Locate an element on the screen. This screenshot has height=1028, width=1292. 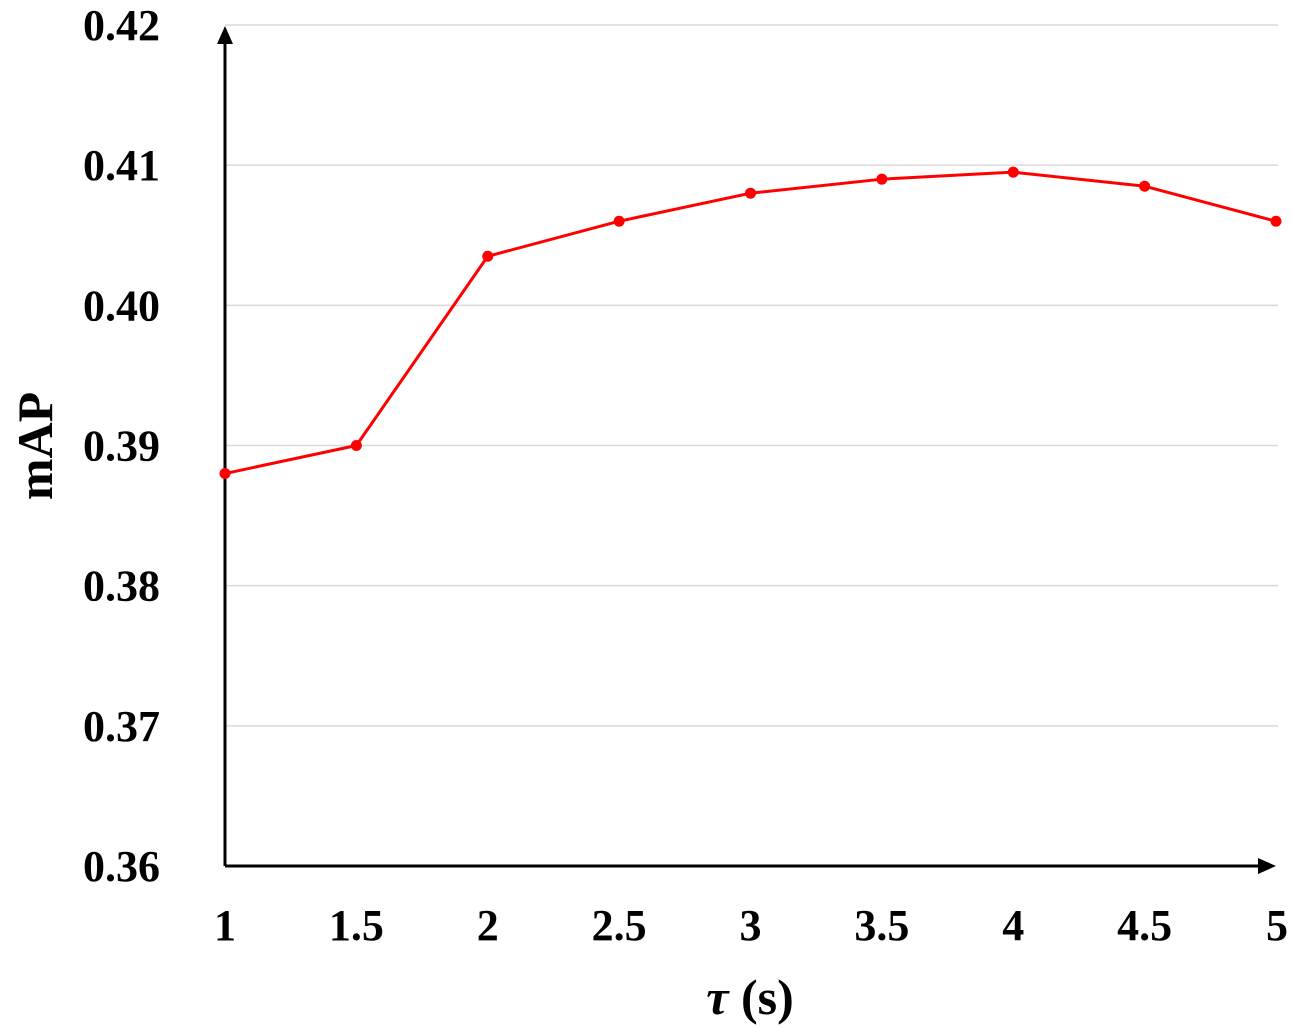
x-tick-label: 3.5 is located at coordinates (881, 925).